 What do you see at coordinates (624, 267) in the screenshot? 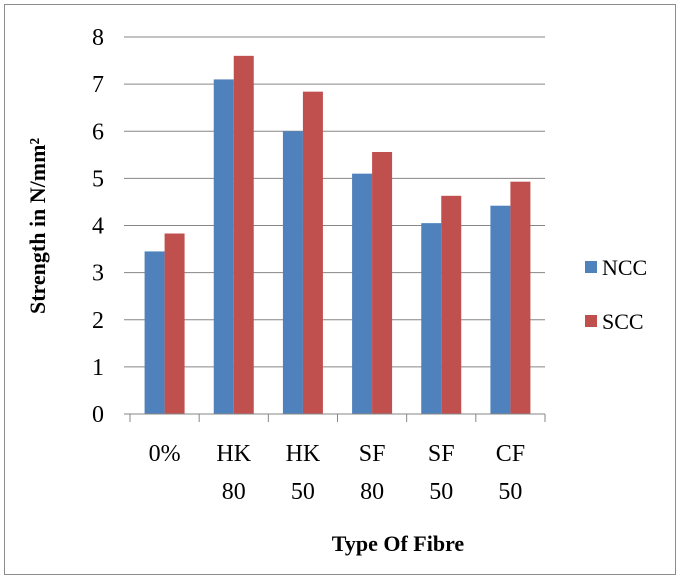
I see `legend-label-ncc: NCC` at bounding box center [624, 267].